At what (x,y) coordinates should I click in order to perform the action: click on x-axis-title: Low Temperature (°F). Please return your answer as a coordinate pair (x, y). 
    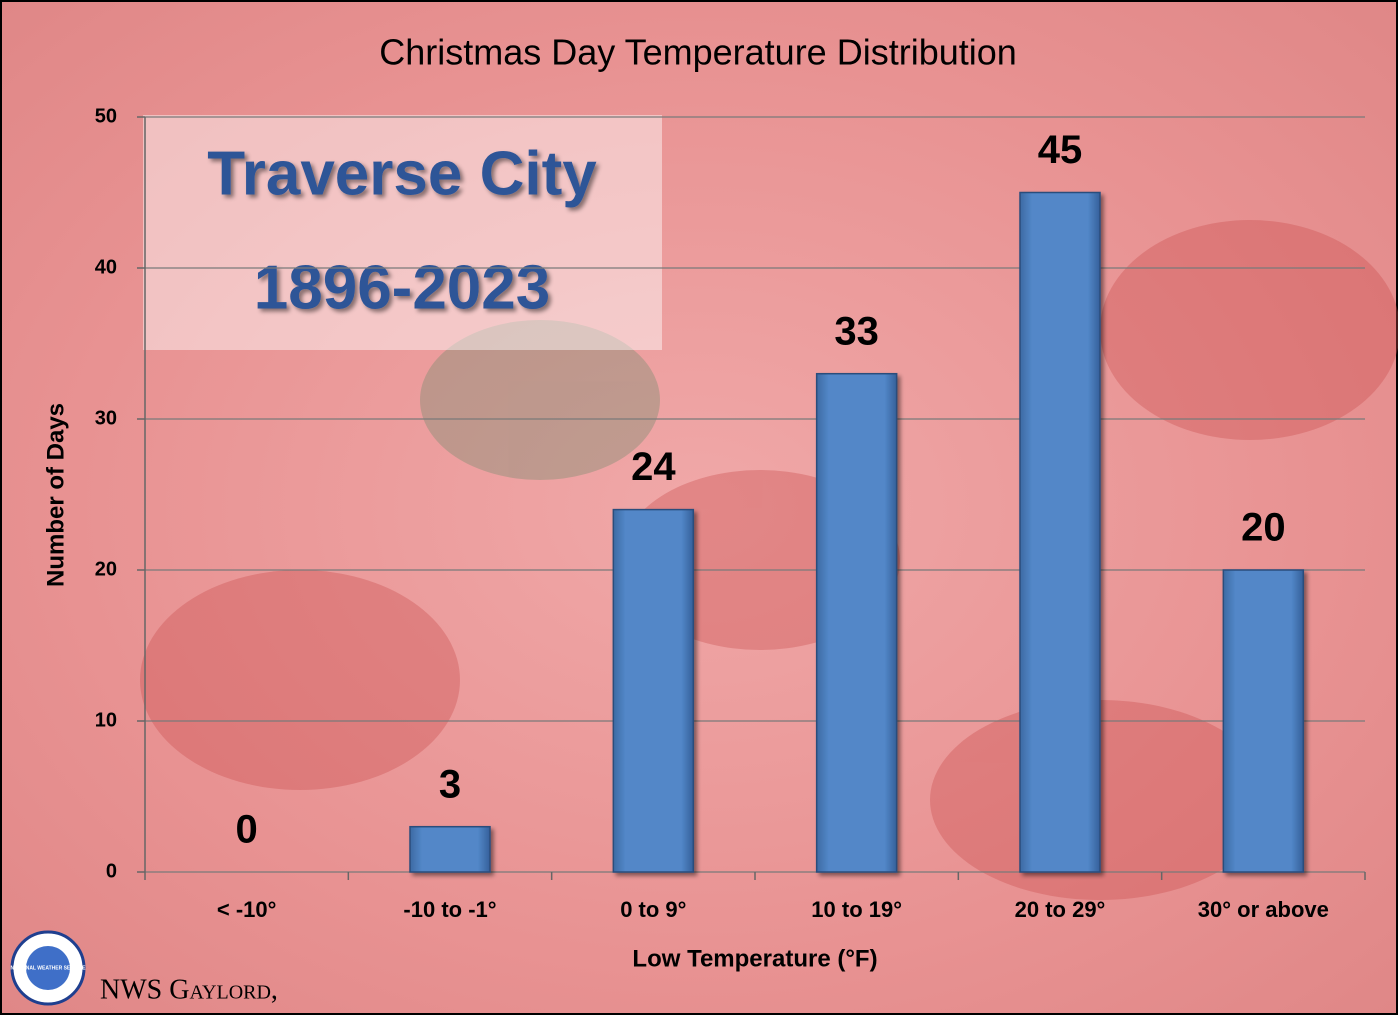
    Looking at the image, I should click on (754, 958).